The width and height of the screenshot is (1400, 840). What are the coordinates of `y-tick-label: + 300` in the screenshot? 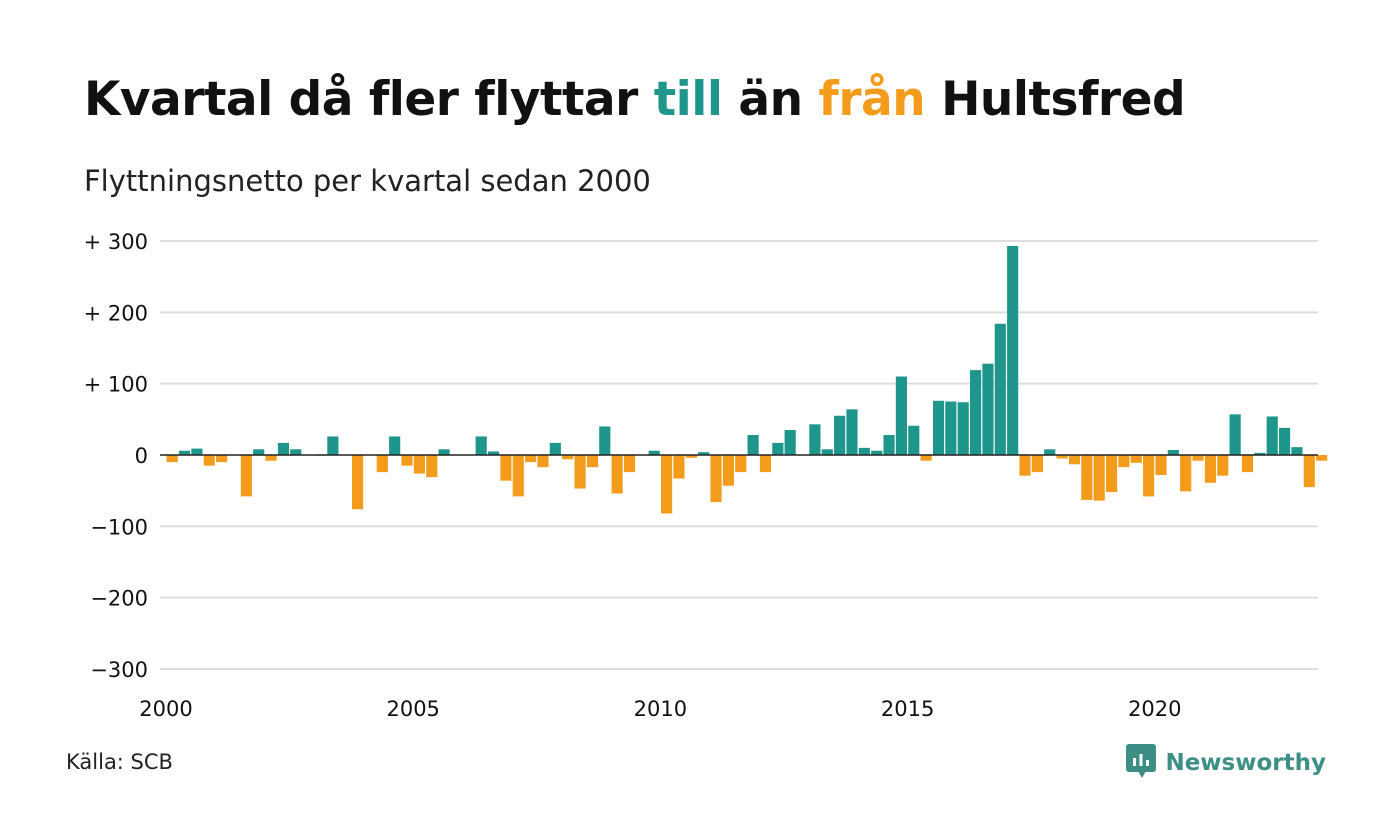 It's located at (116, 242).